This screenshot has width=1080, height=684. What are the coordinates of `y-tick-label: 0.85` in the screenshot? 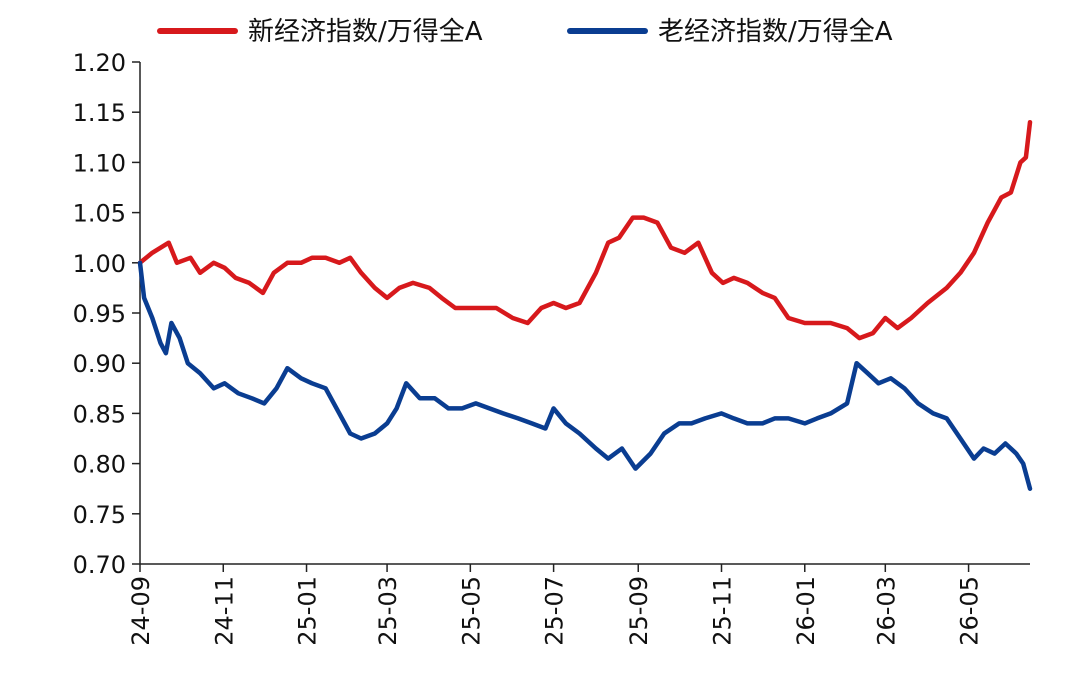 It's located at (99, 414).